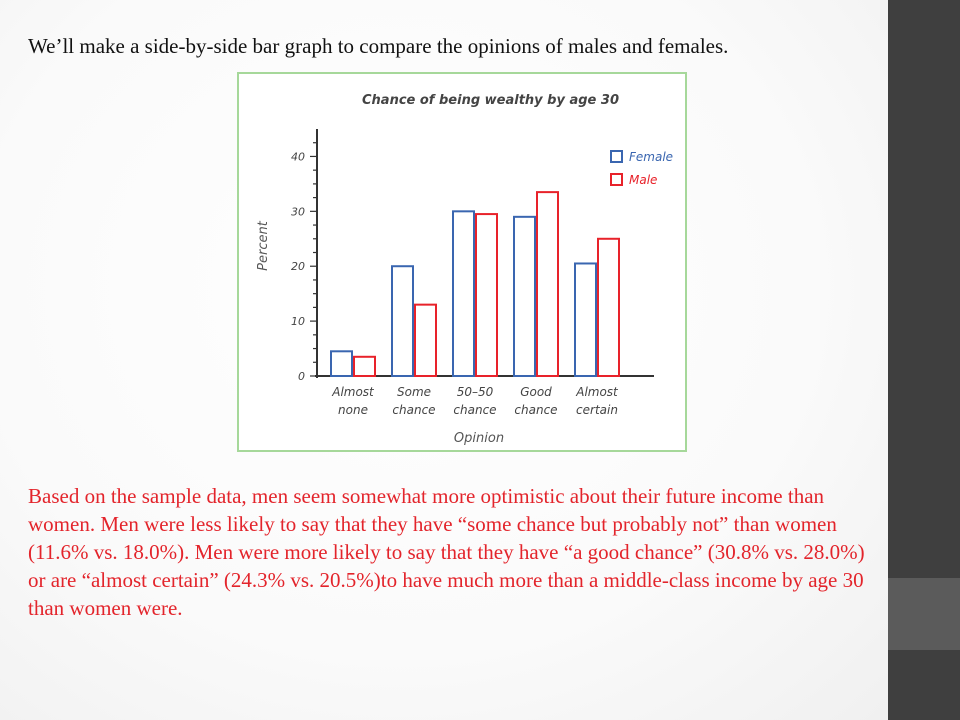  Describe the element at coordinates (263, 245) in the screenshot. I see `y-axis-label: Percent` at that location.